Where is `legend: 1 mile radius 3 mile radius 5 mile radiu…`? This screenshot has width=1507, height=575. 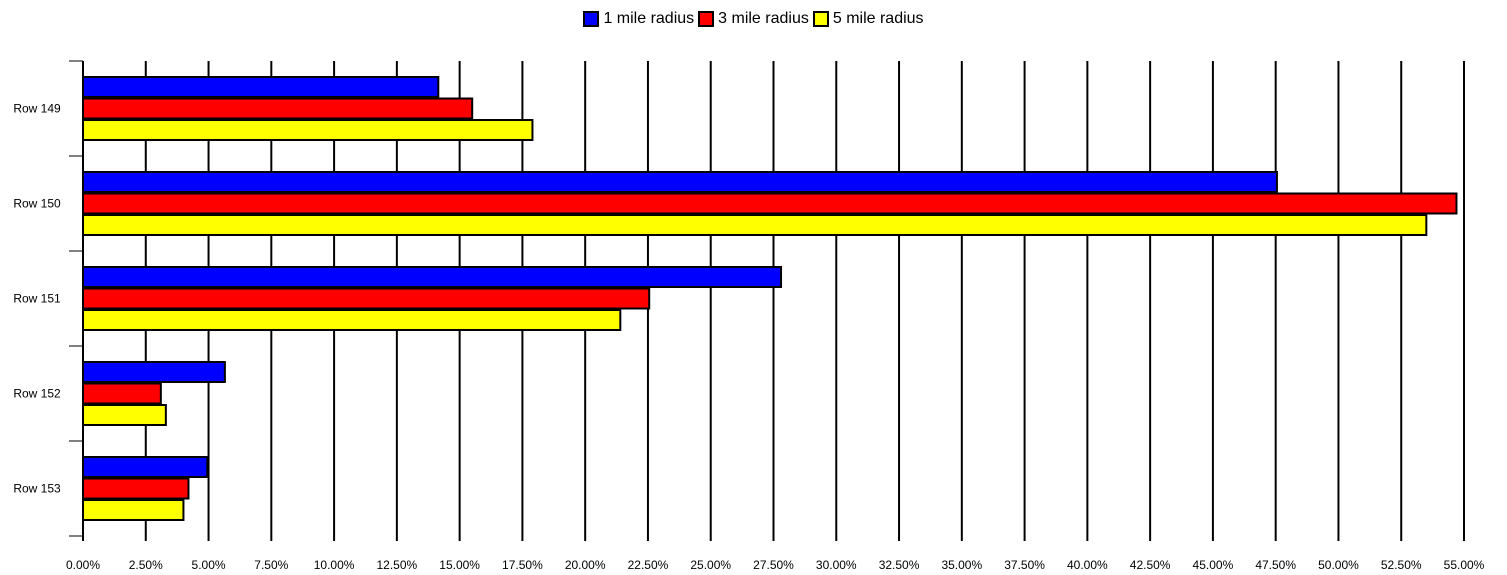
legend: 1 mile radius 3 mile radius 5 mile radiu… is located at coordinates (753, 19).